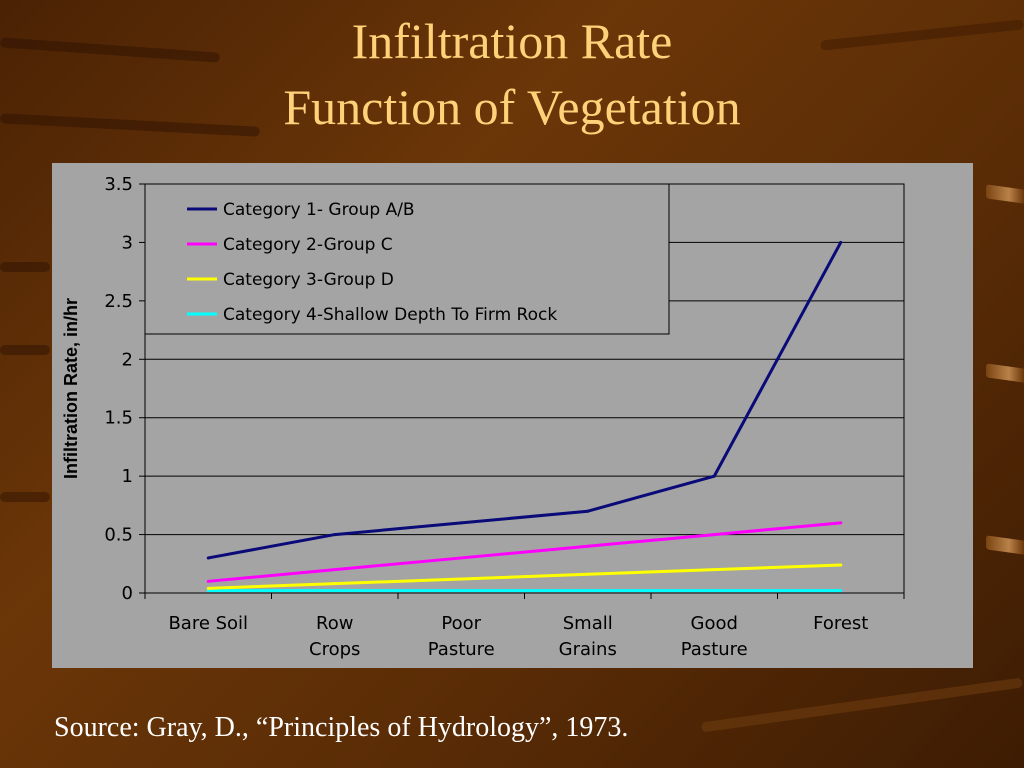 Image resolution: width=1024 pixels, height=768 pixels. What do you see at coordinates (390, 315) in the screenshot?
I see `legend-label: Category 4-Shallow Depth To Firm Rock` at bounding box center [390, 315].